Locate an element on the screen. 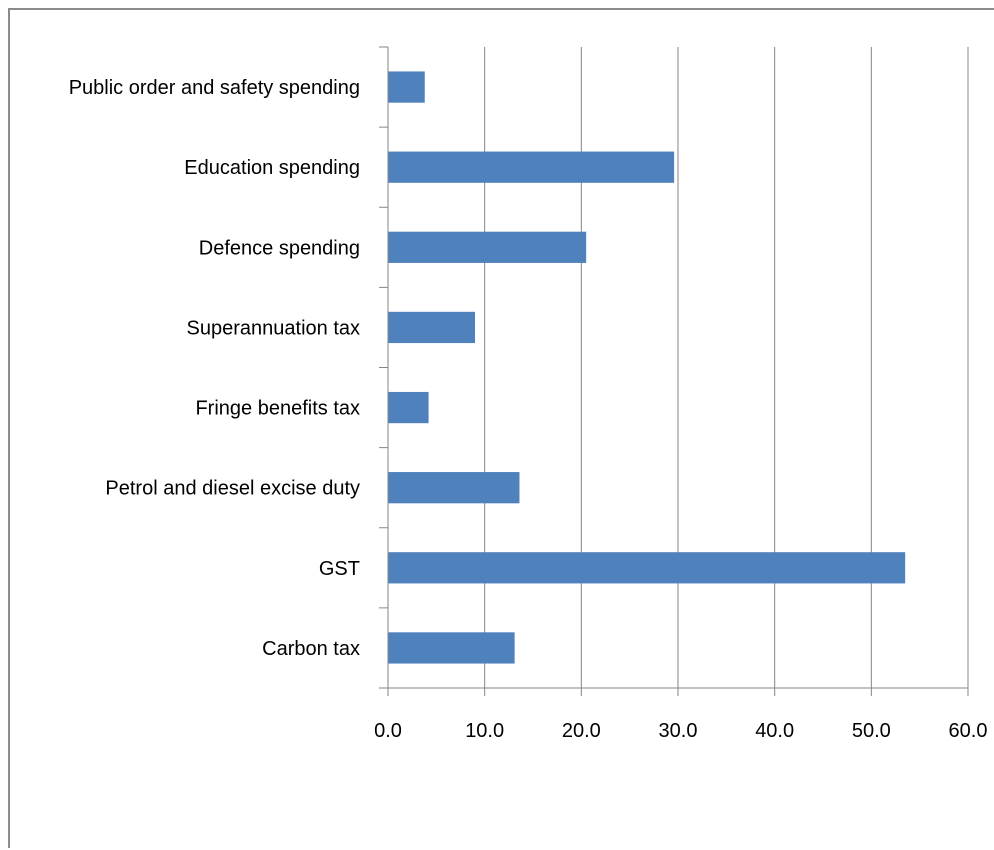 This screenshot has height=850, width=994. x-tick-label: 20.0 is located at coordinates (581, 731).